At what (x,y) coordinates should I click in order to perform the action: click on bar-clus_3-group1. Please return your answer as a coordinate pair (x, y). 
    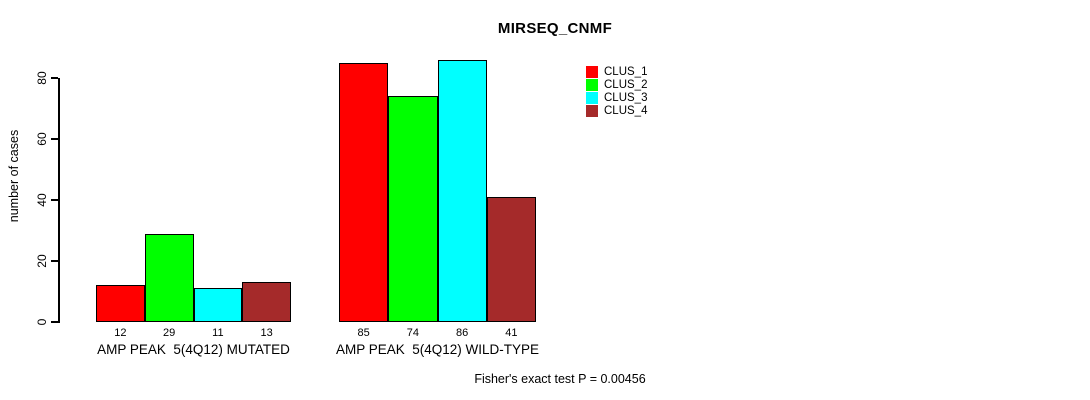
    Looking at the image, I should click on (218, 305).